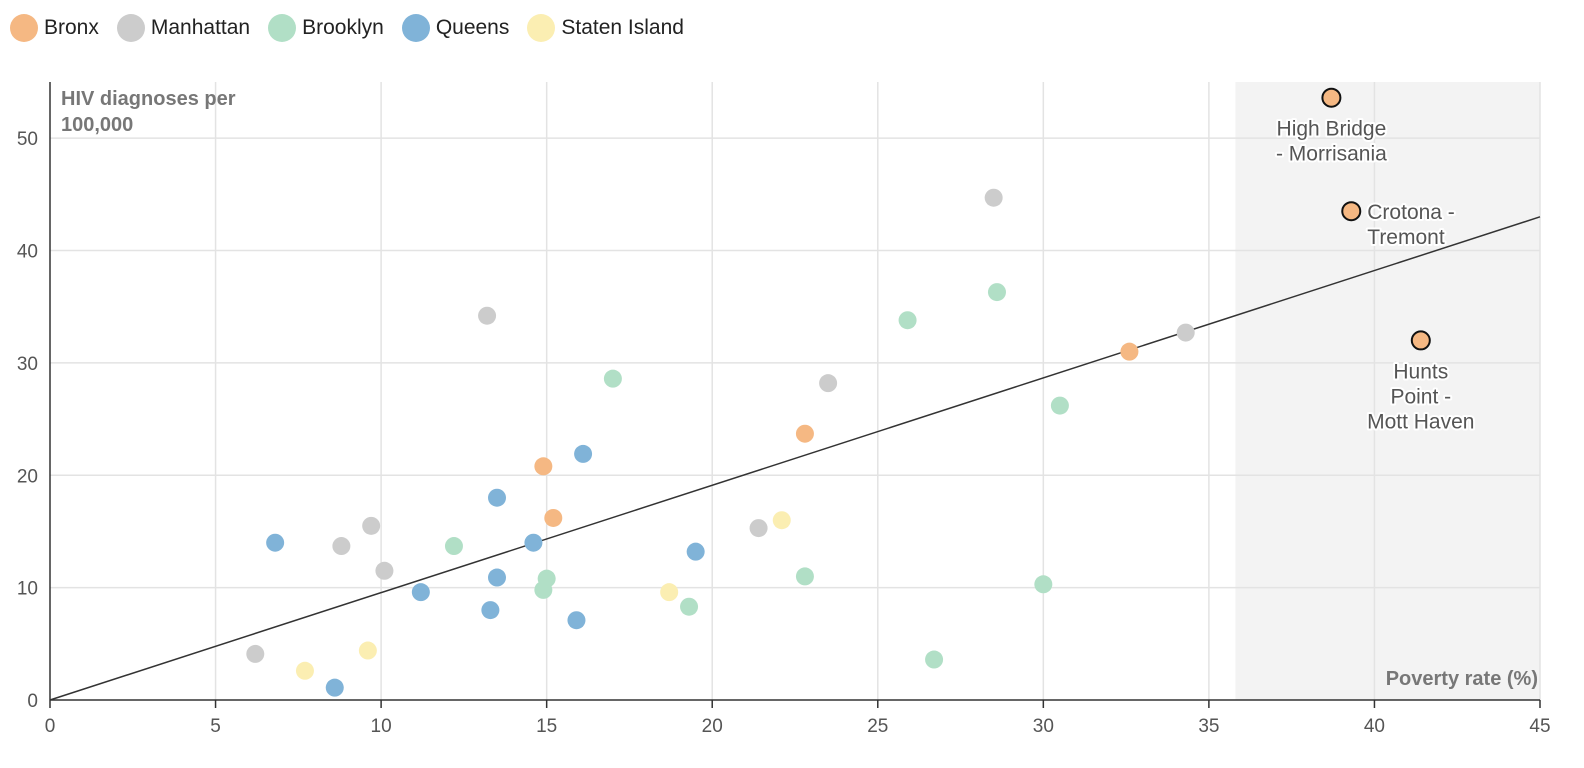 This screenshot has width=1584, height=768. I want to click on legend-item-staten-island: Staten Island, so click(605, 28).